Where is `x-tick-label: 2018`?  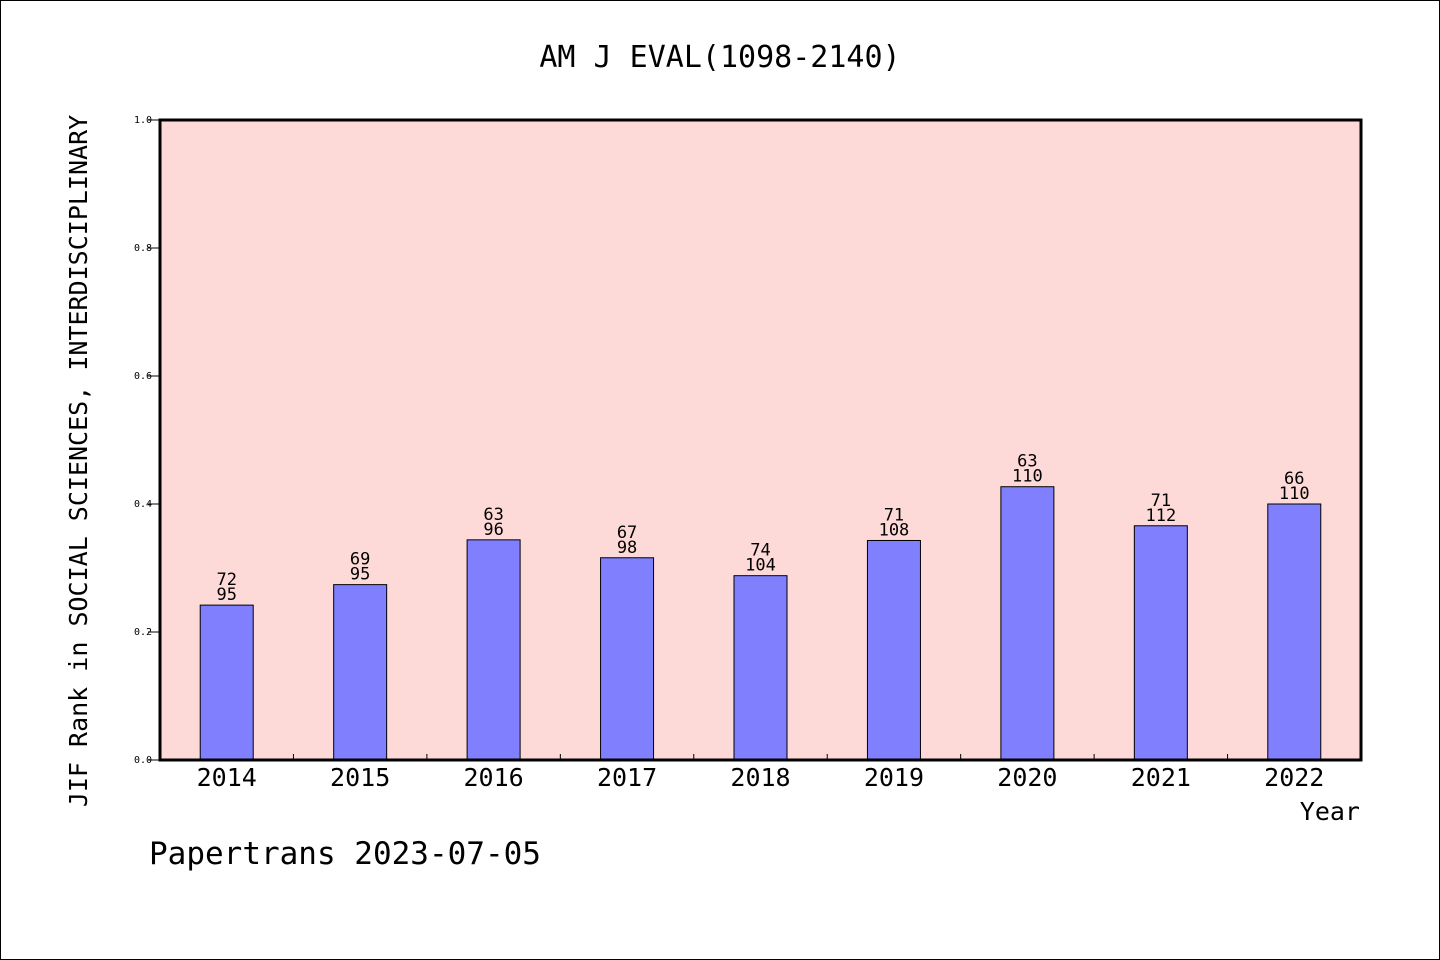 x-tick-label: 2018 is located at coordinates (760, 777).